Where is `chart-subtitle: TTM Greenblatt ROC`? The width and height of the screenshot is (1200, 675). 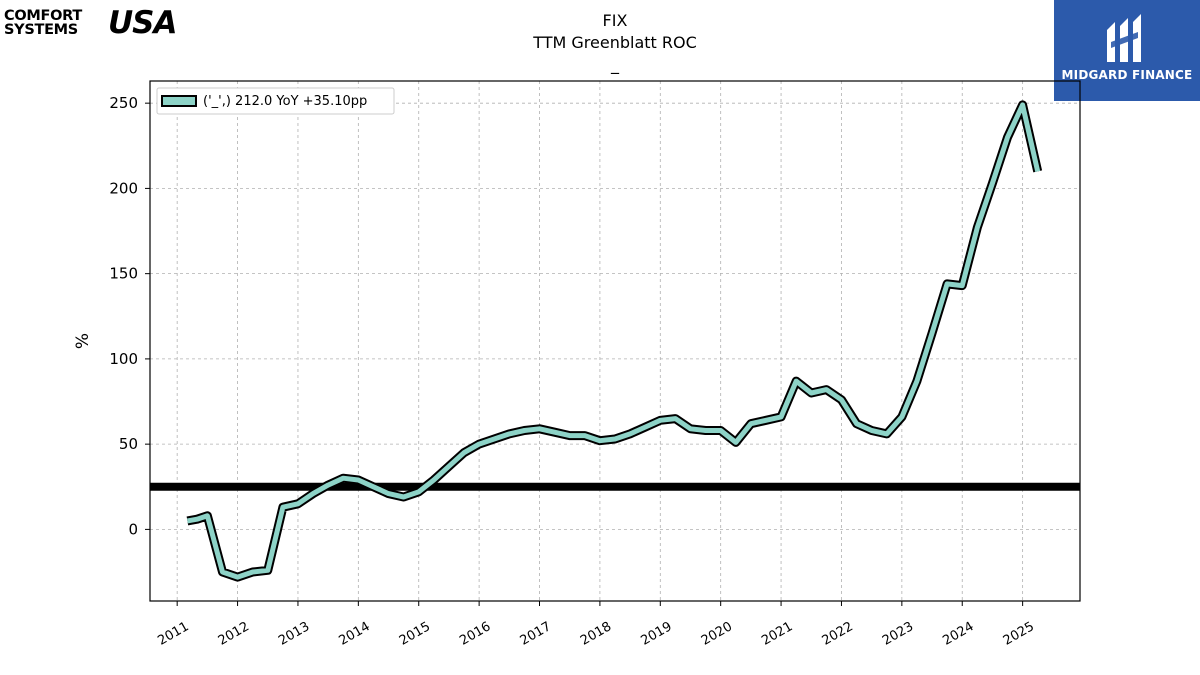
chart-subtitle: TTM Greenblatt ROC is located at coordinates (615, 42).